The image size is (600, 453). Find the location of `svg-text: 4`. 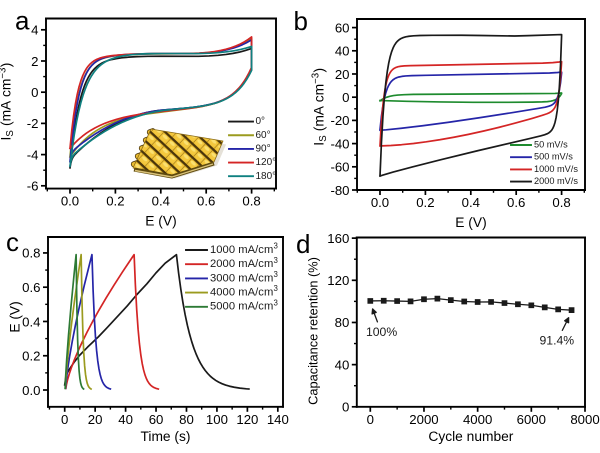

svg-text: 4 is located at coordinates (34, 30).